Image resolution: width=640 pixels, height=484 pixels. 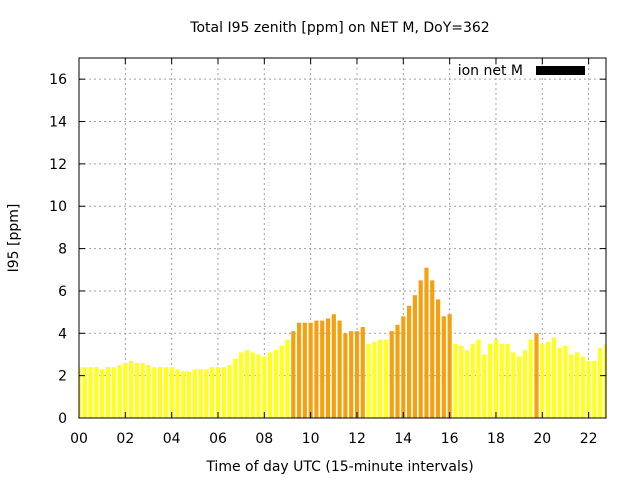 I want to click on y-tick-label: 12, so click(x=58, y=165).